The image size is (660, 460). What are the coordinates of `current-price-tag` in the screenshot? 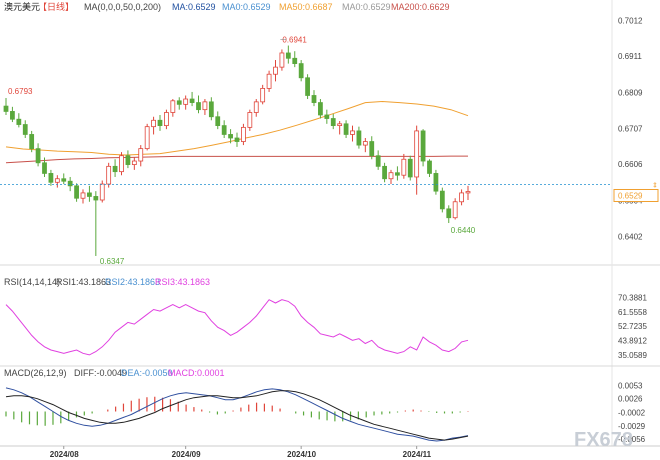 It's located at (636, 195).